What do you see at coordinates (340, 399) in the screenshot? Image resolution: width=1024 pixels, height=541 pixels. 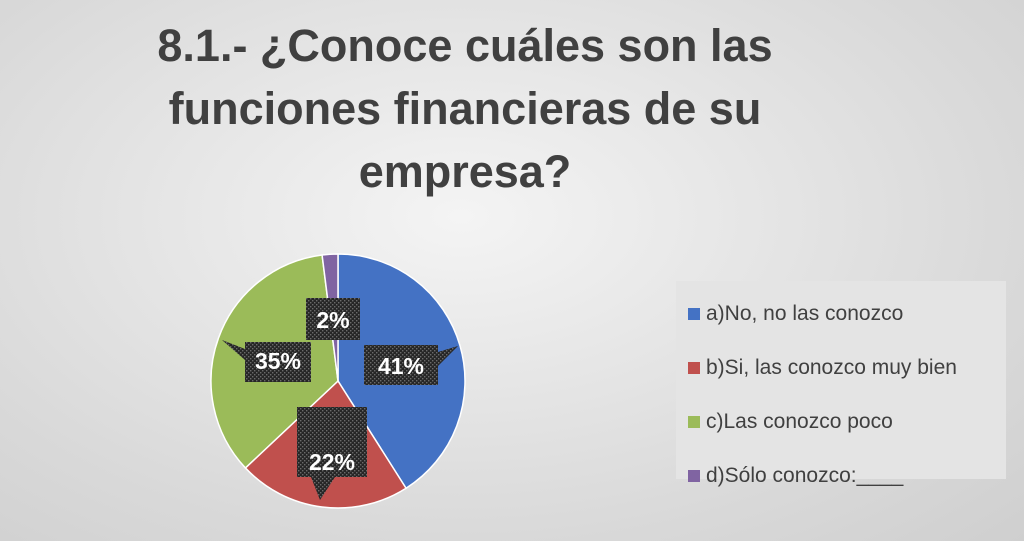 I see `pie-data-labels: 41% 22% 35% 2%` at bounding box center [340, 399].